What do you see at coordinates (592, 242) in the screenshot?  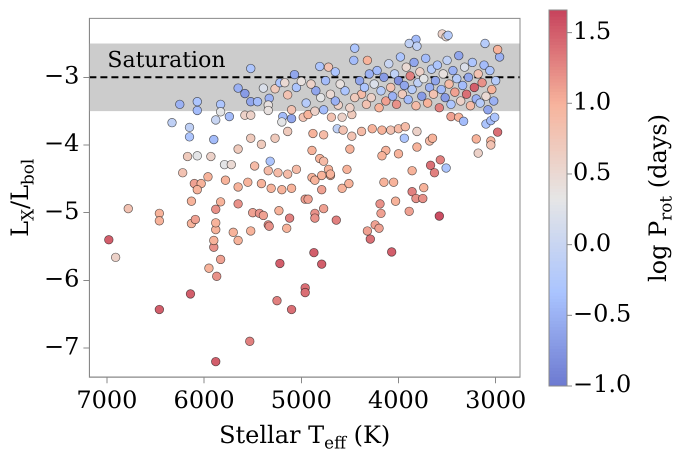 I see `color-bar-label: 0.0` at bounding box center [592, 242].